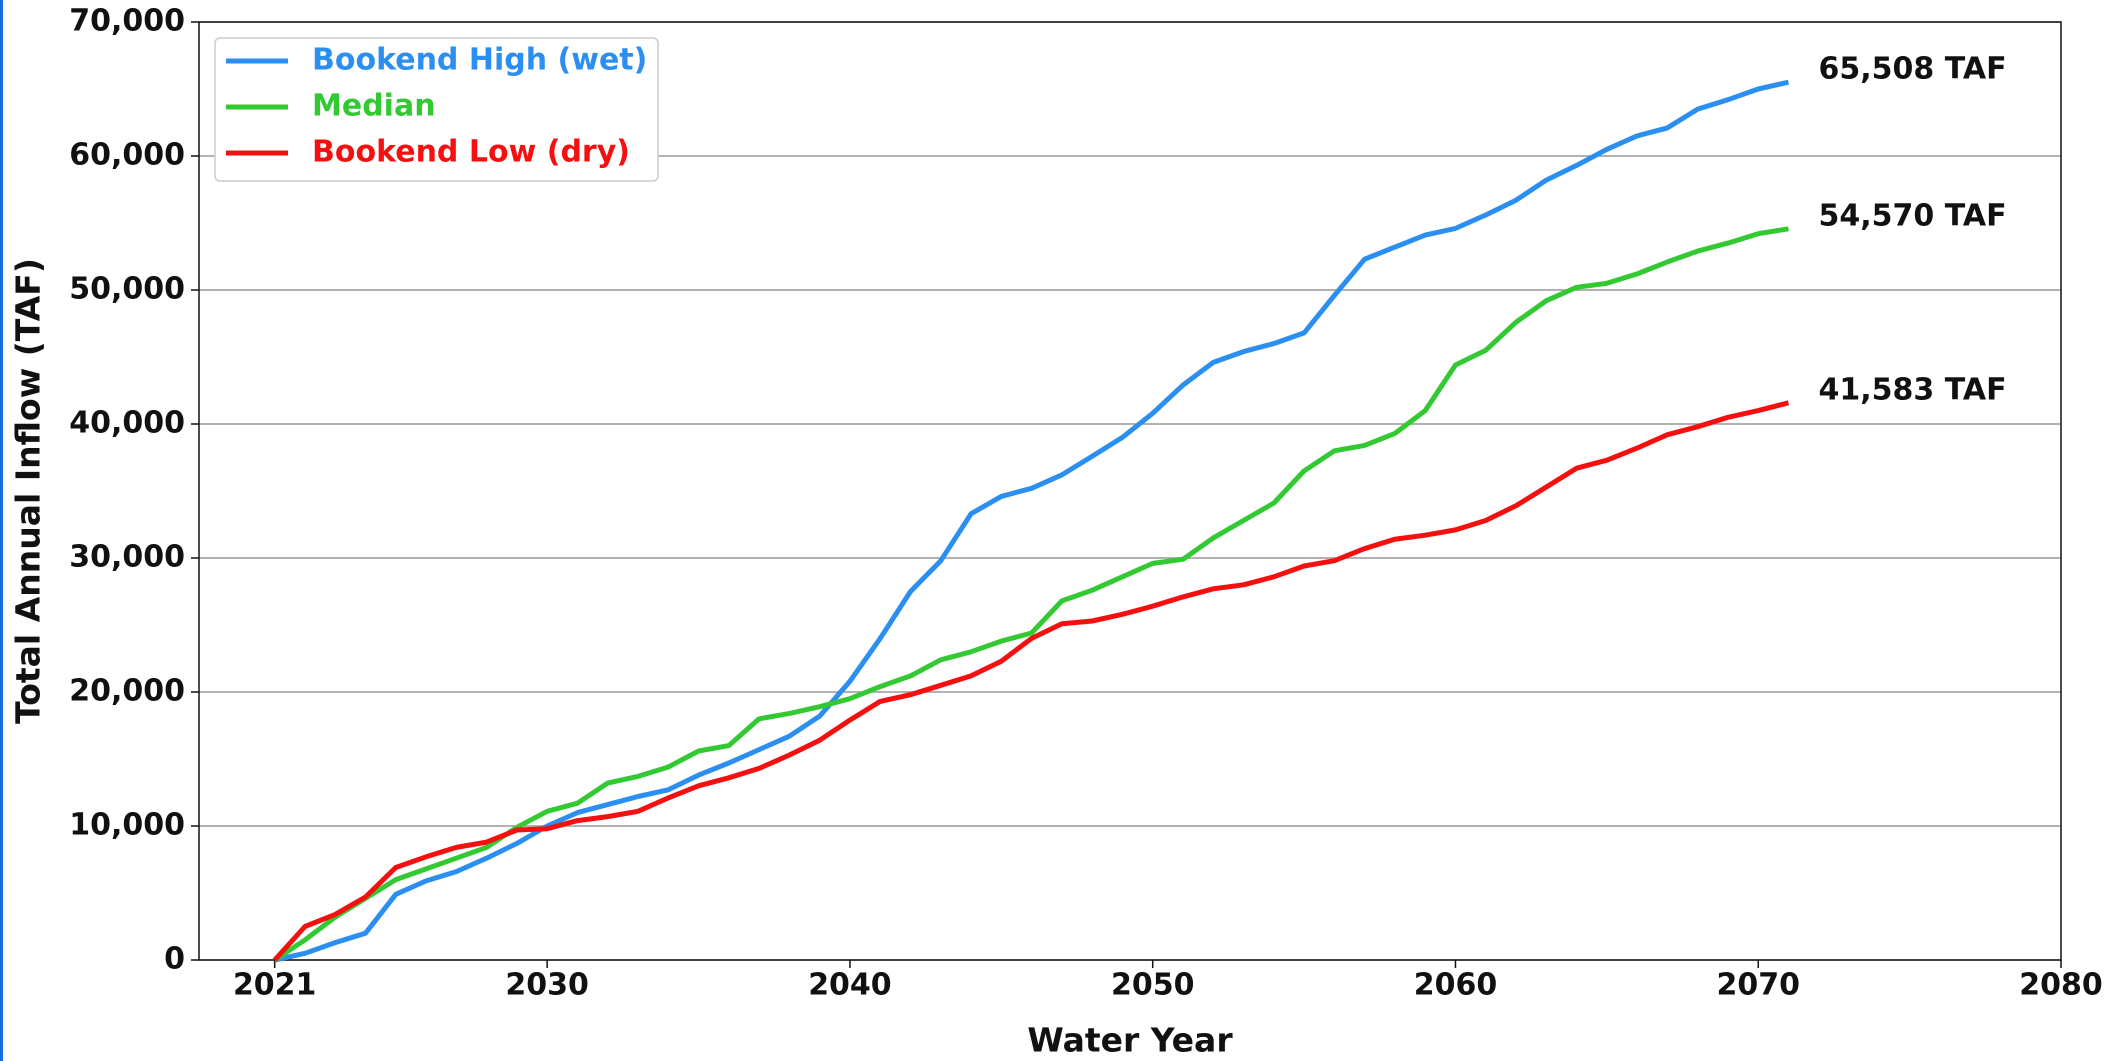  Describe the element at coordinates (374, 106) in the screenshot. I see `legend-label: Median` at that location.